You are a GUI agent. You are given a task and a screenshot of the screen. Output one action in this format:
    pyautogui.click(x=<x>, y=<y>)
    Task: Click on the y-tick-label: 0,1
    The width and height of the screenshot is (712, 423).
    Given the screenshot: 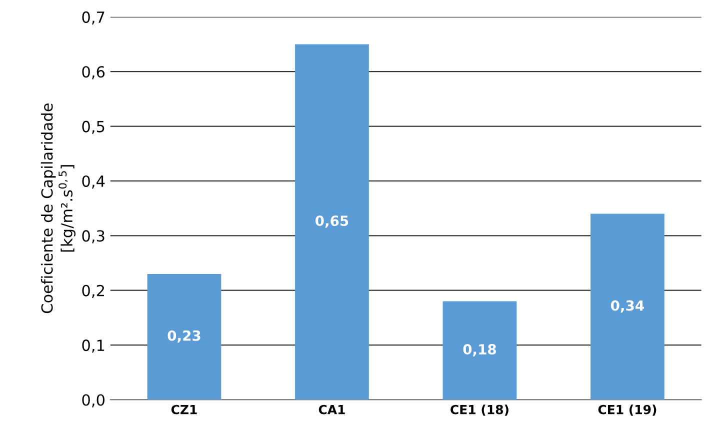 What is the action you would take?
    pyautogui.click(x=93, y=346)
    